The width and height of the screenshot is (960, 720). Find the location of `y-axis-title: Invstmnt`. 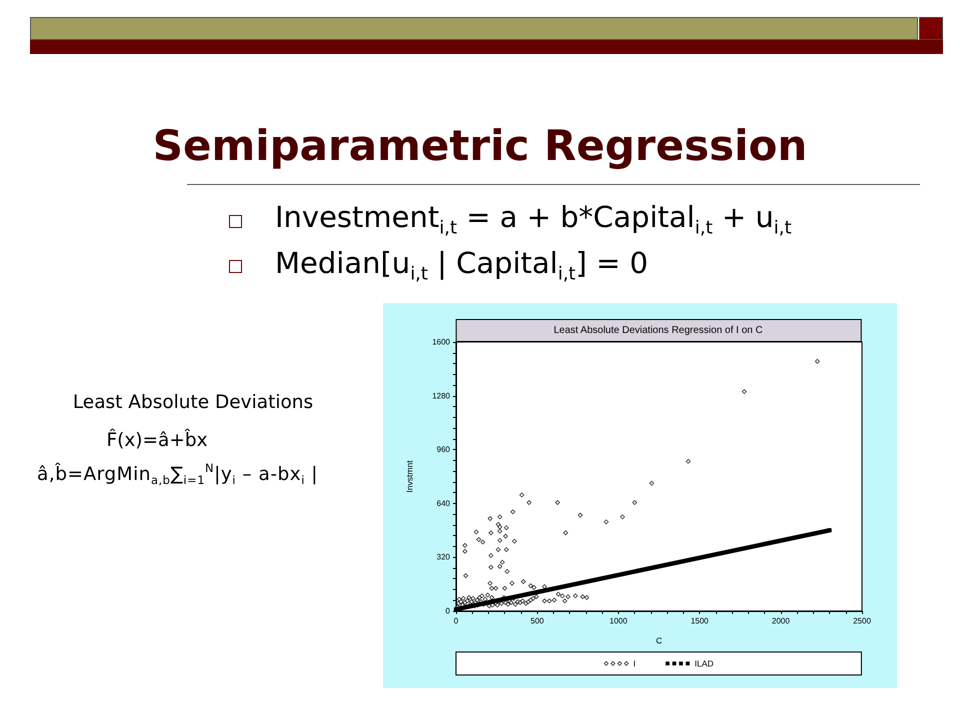

y-axis-title: Invstmnt is located at coordinates (409, 476).